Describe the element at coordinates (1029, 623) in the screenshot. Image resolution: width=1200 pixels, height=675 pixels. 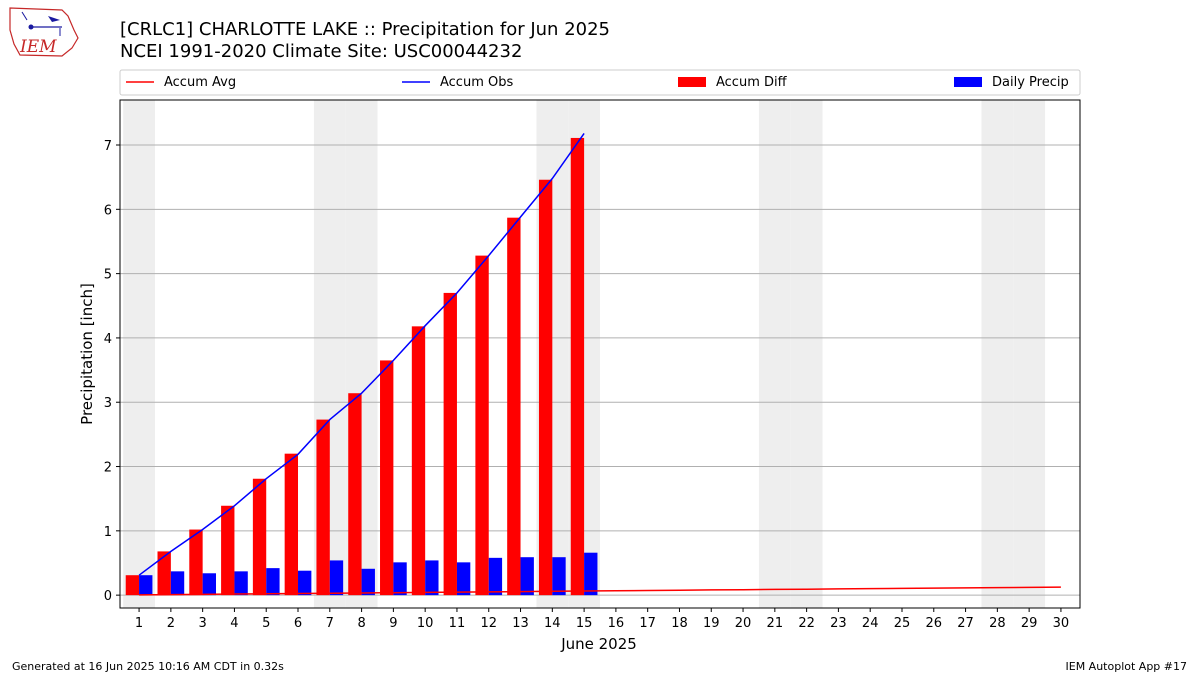
I see `x-tick-label: 29` at that location.